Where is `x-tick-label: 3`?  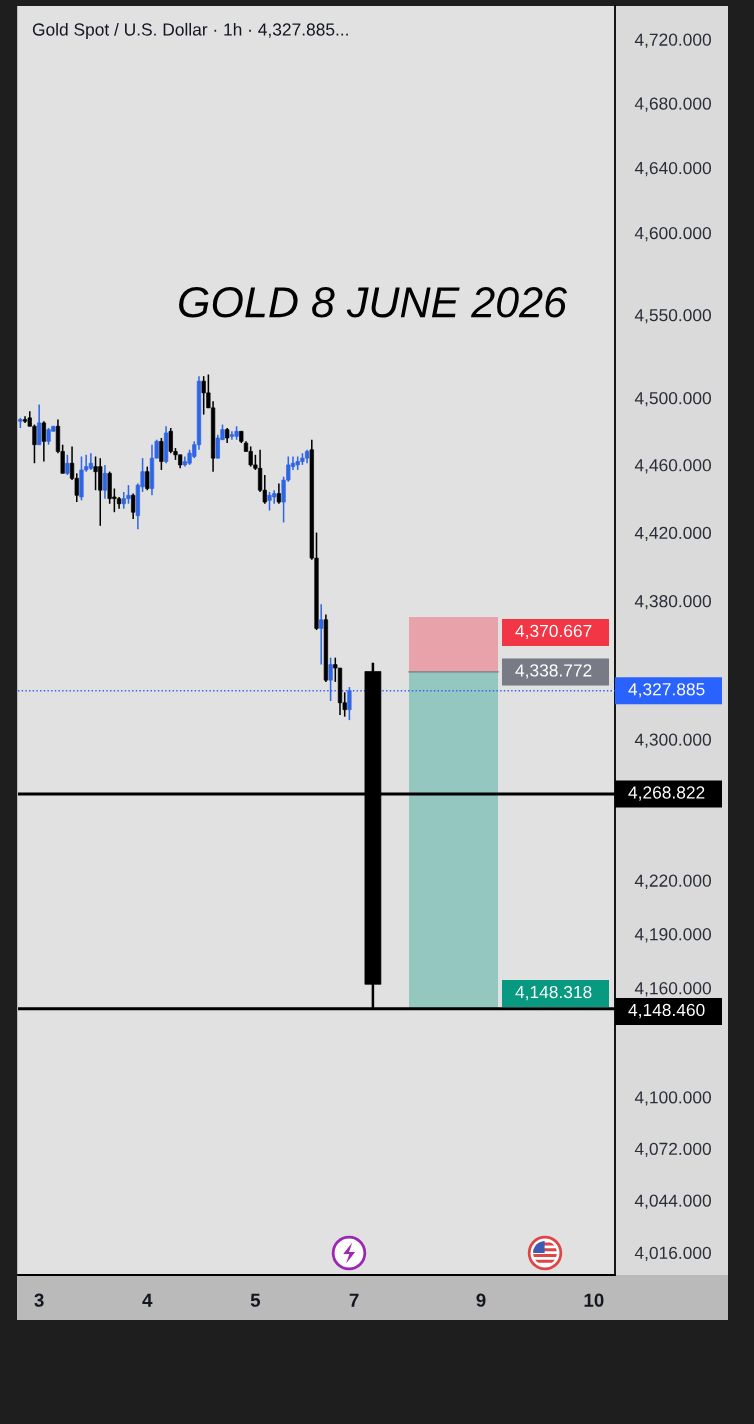 x-tick-label: 3 is located at coordinates (39, 1300).